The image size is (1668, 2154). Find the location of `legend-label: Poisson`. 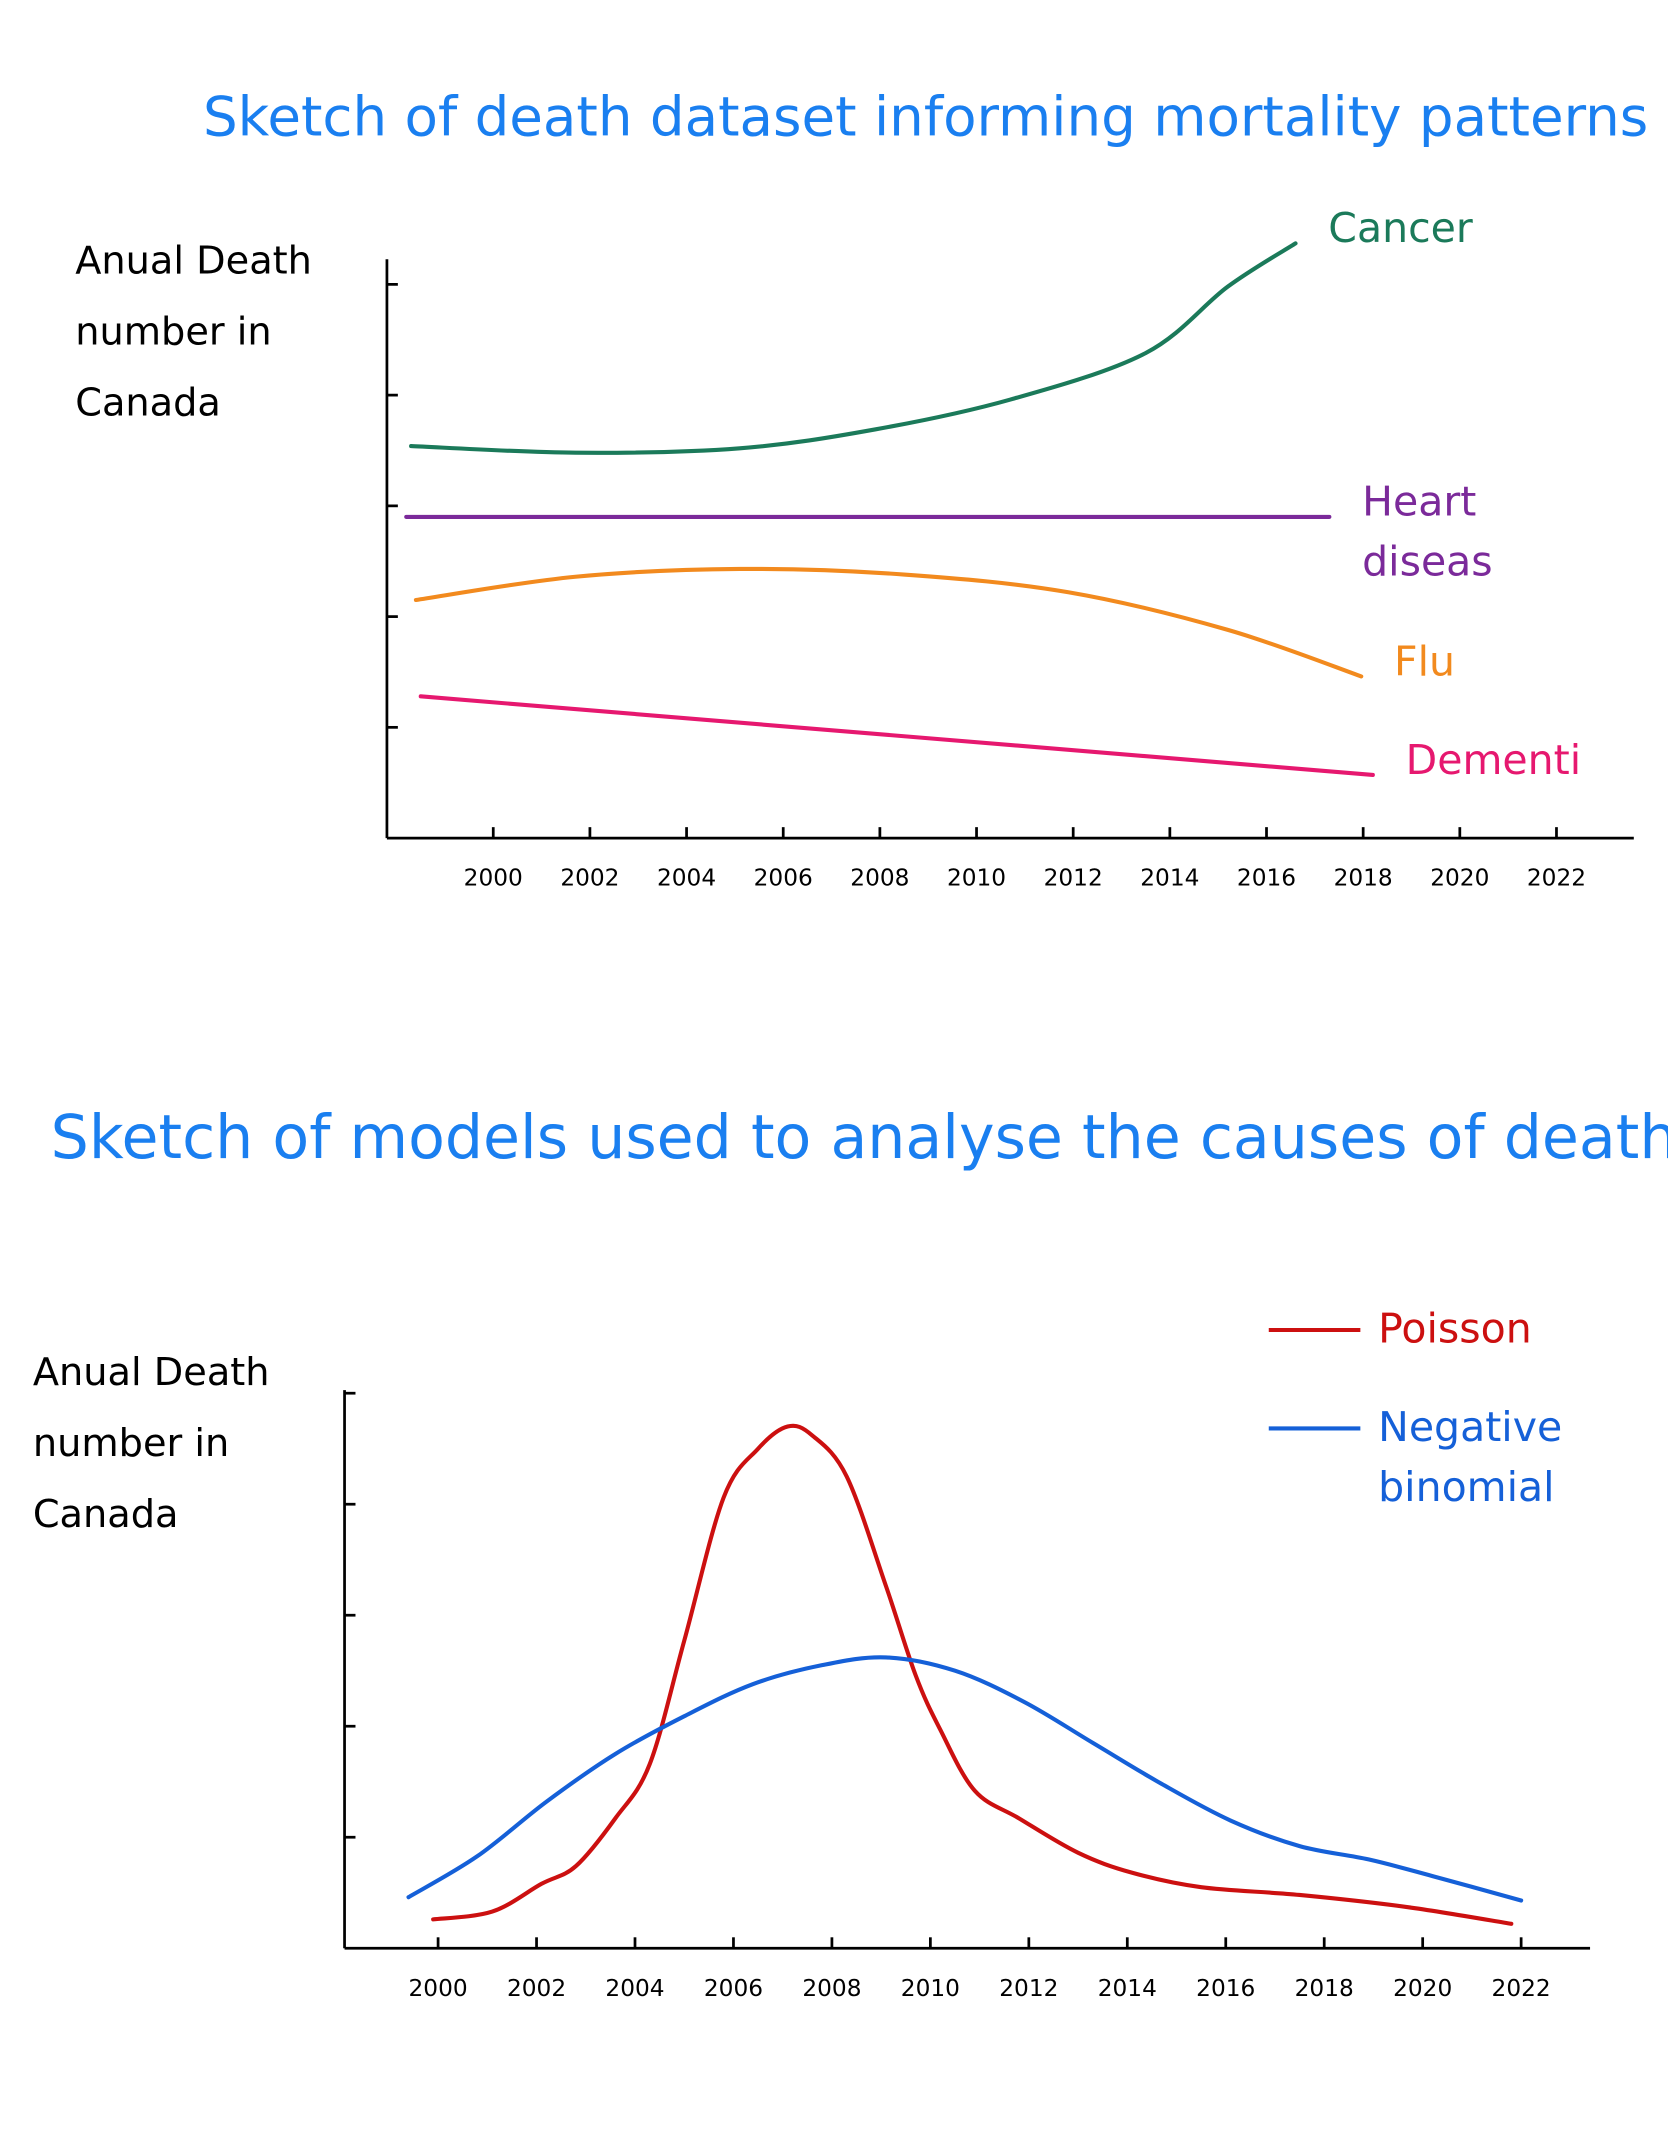

legend-label: Poisson is located at coordinates (1455, 1329).